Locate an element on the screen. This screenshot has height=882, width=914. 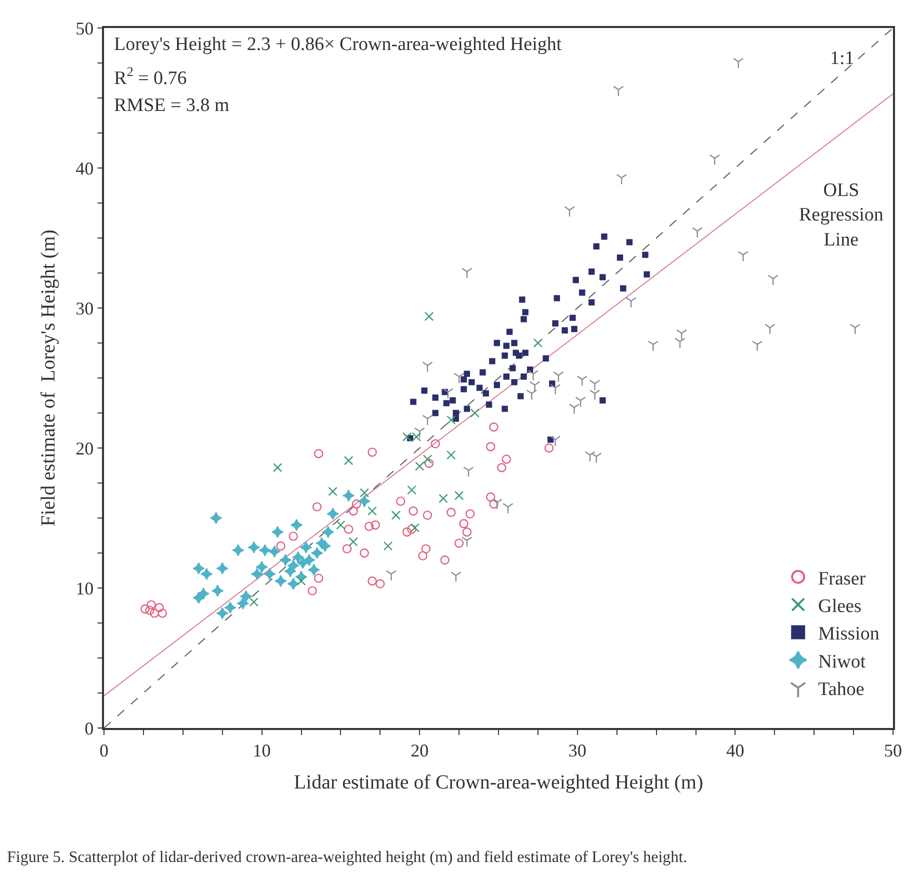
y-tick-label: 40 is located at coordinates (85, 168).